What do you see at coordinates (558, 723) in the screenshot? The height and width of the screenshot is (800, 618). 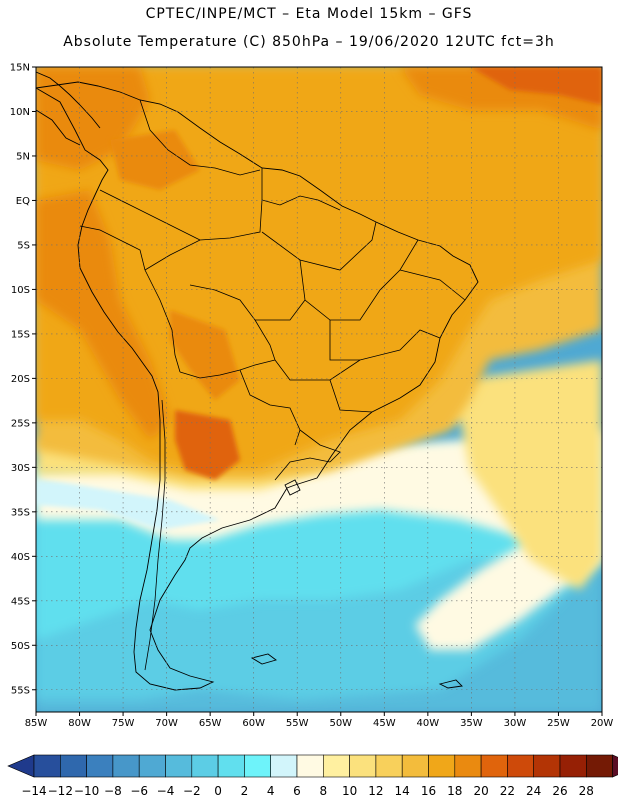 I see `lon-tick-label: 25W` at bounding box center [558, 723].